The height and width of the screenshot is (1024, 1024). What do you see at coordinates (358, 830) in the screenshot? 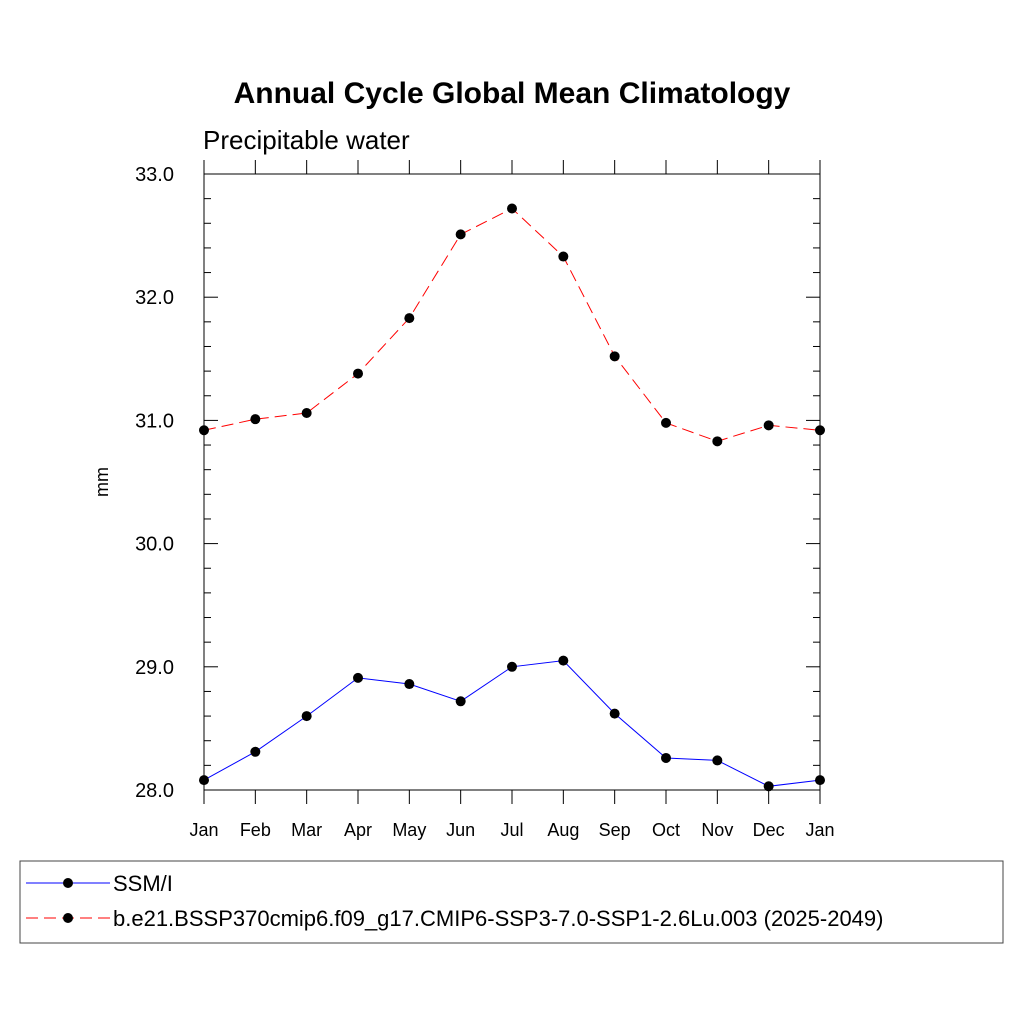
I see `x-tick-label: Apr` at bounding box center [358, 830].